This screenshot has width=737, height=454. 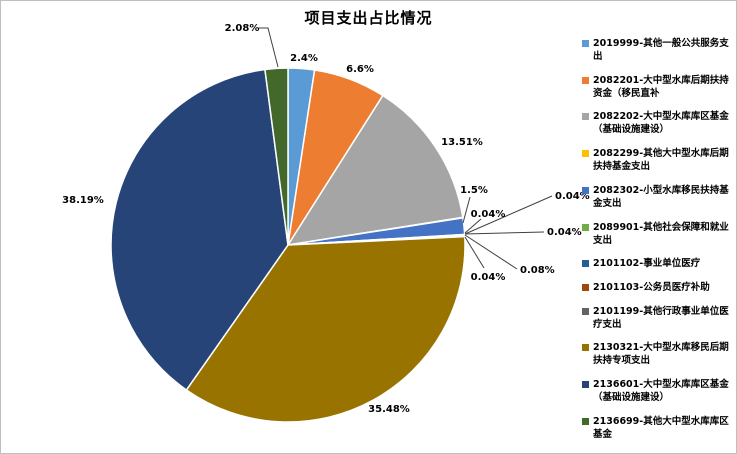 I want to click on legend-label: 2101103-公务员医疗补助, so click(x=651, y=288).